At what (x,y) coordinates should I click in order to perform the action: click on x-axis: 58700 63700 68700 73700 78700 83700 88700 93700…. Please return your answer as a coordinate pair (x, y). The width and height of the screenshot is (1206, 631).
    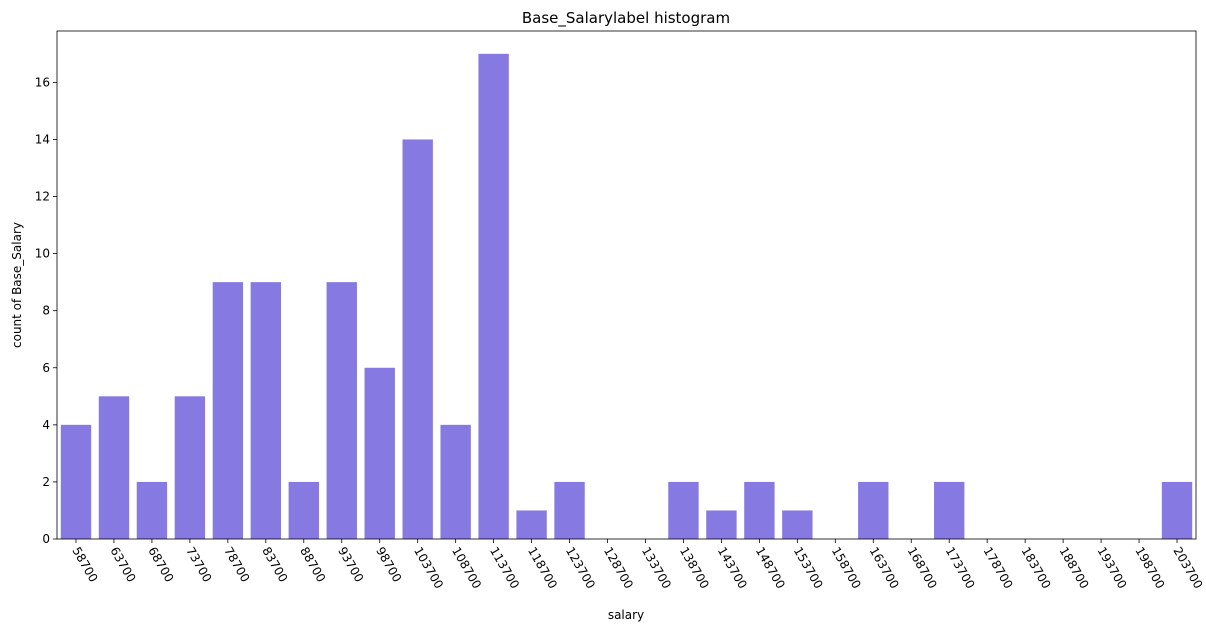
    Looking at the image, I should click on (637, 565).